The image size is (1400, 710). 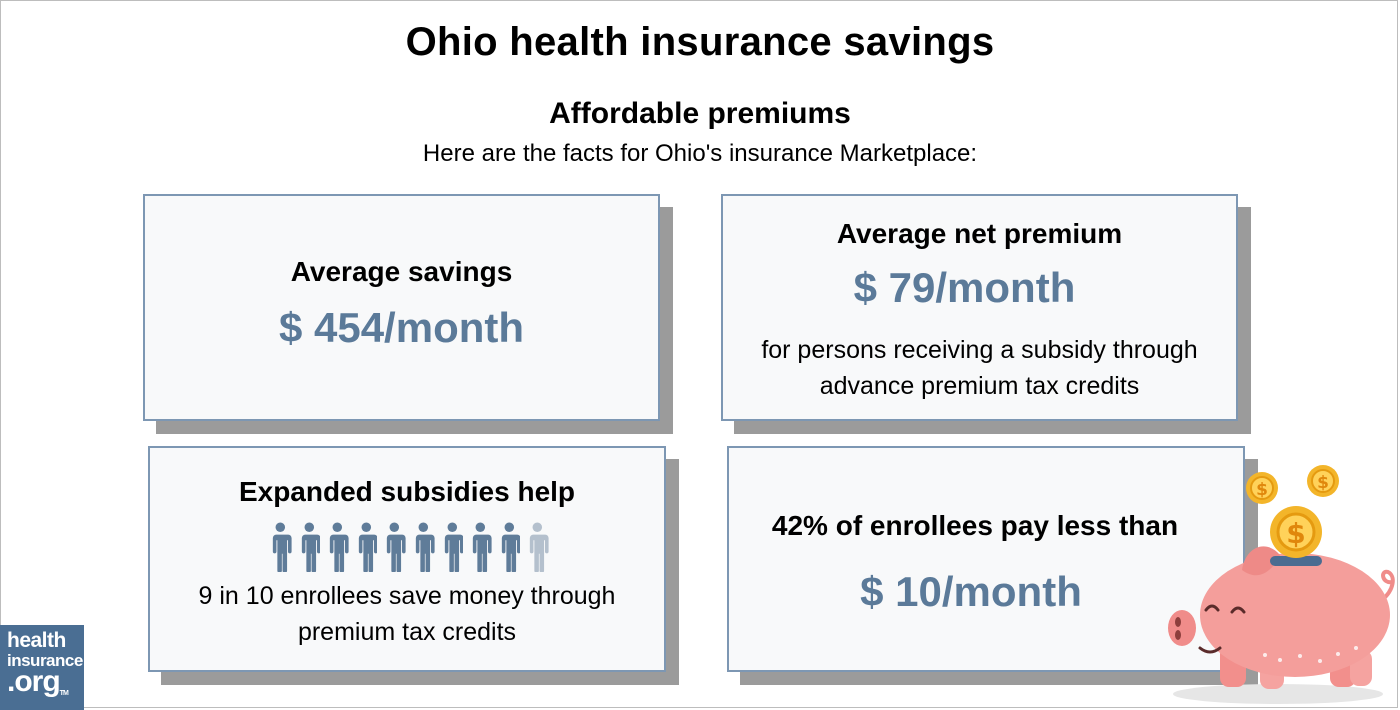 What do you see at coordinates (407, 596) in the screenshot?
I see `card-description-line: 9 in 10 enrollees save money through` at bounding box center [407, 596].